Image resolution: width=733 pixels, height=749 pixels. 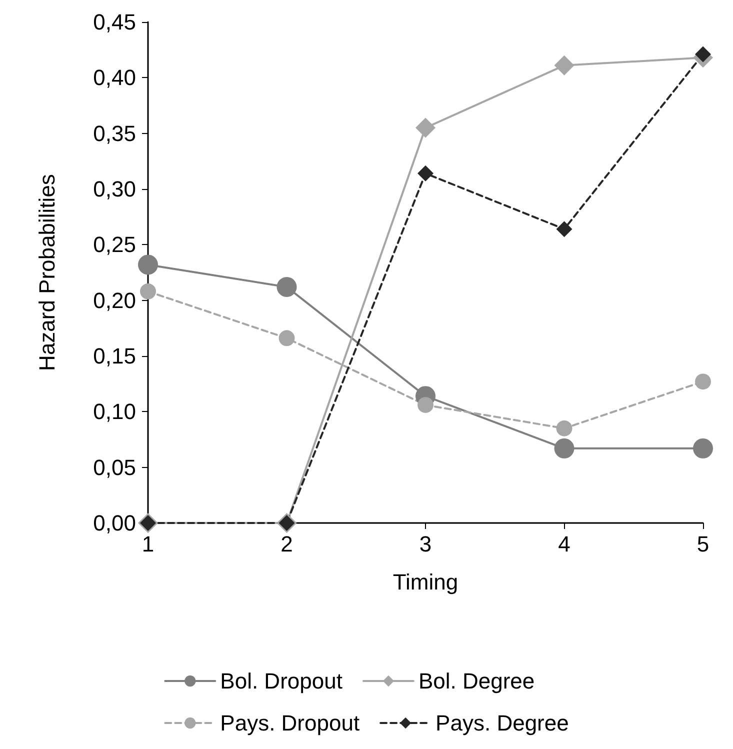 I want to click on x-tick-label: 3, so click(x=425, y=544).